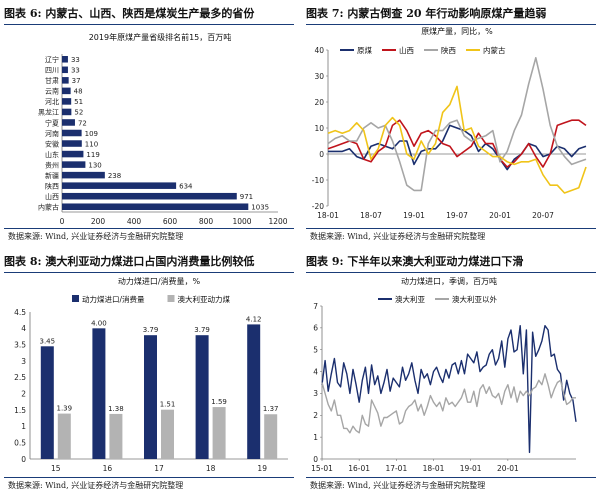 This screenshot has width=600, height=495. What do you see at coordinates (254, 319) in the screenshot?
I see `chart8-bar-label: 4.12` at bounding box center [254, 319].